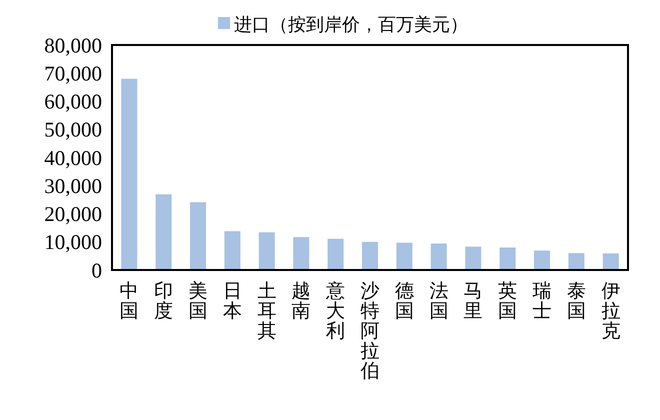 This screenshot has width=660, height=420. Describe the element at coordinates (73, 45) in the screenshot. I see `y-tick-label: 80,000` at that location.